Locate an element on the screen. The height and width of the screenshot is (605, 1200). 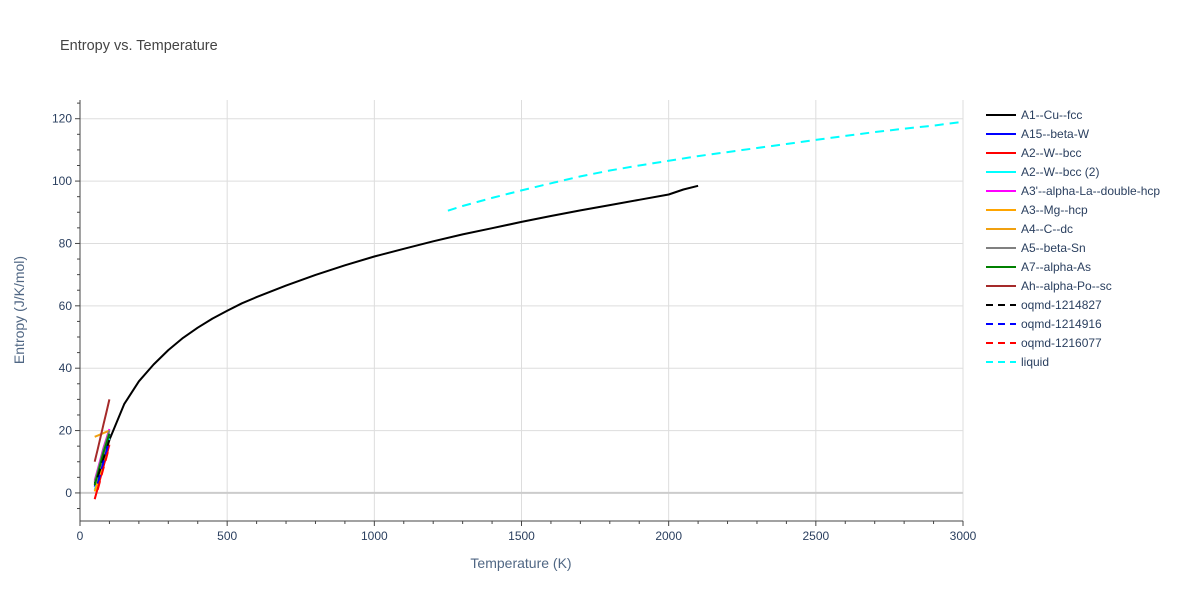
legend-item-a5-beta-sn: A5--beta-Sn is located at coordinates (1036, 248).